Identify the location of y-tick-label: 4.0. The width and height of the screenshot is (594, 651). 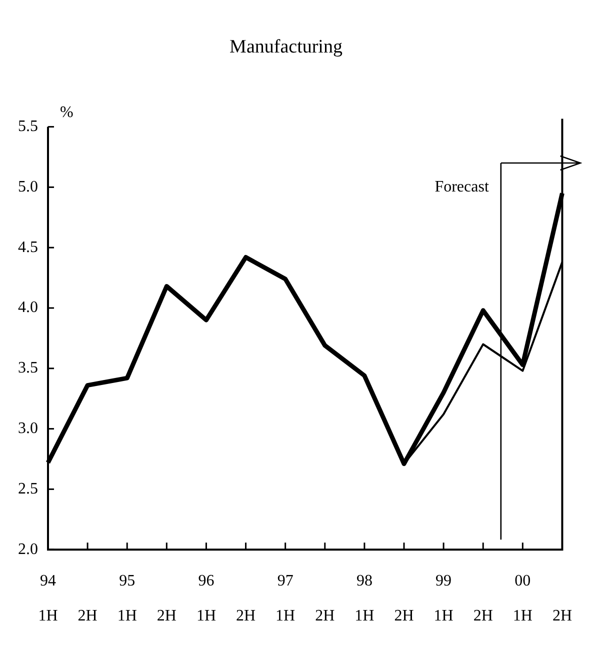
(28, 307).